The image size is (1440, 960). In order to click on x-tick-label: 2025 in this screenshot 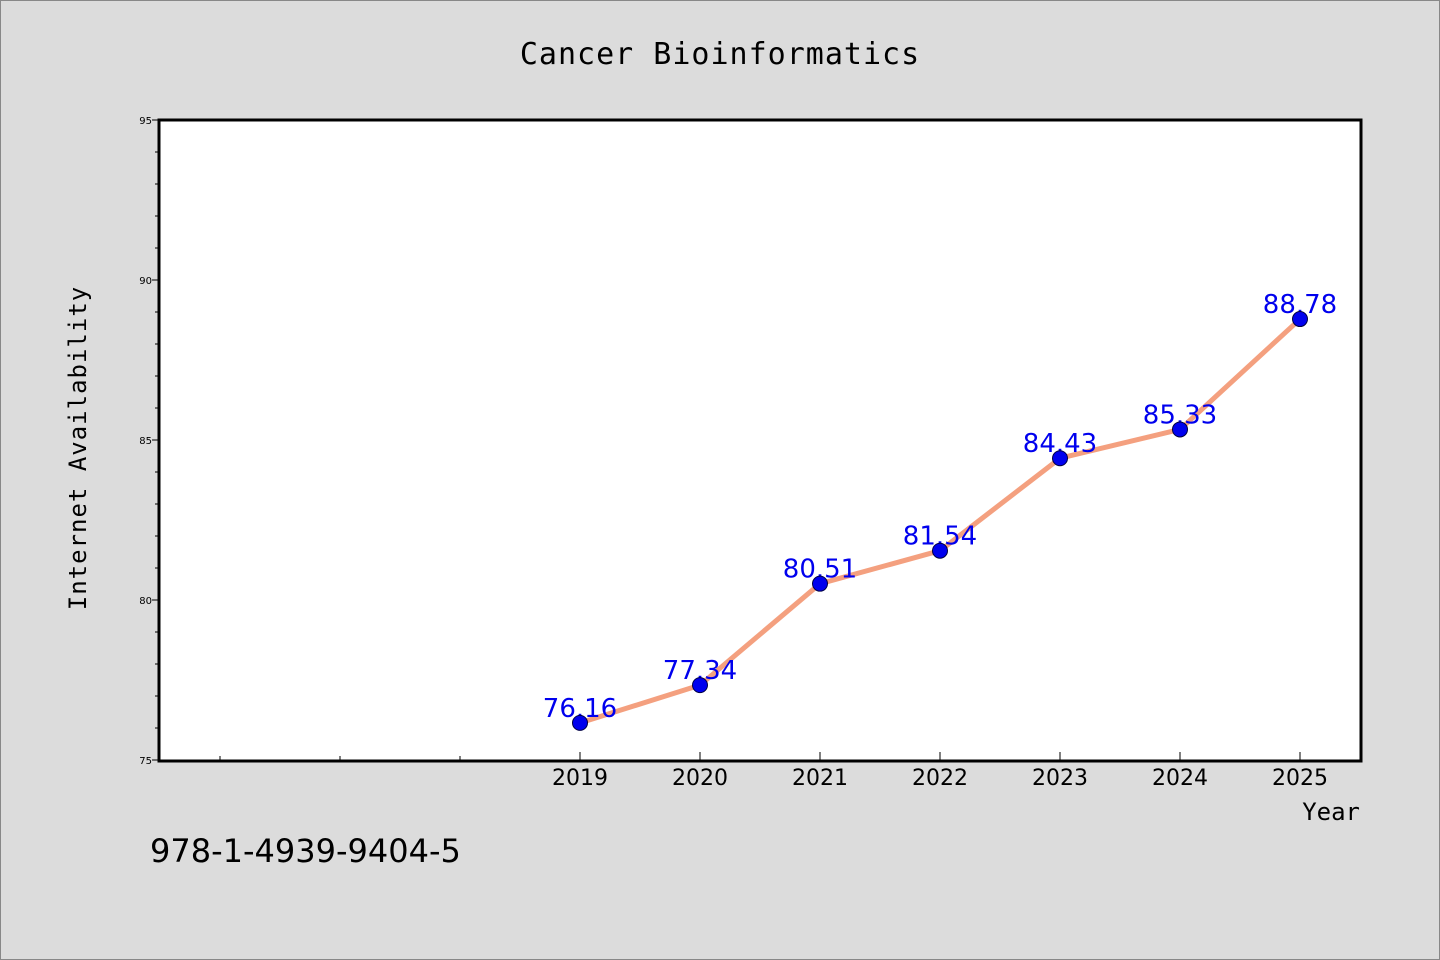, I will do `click(1300, 778)`.